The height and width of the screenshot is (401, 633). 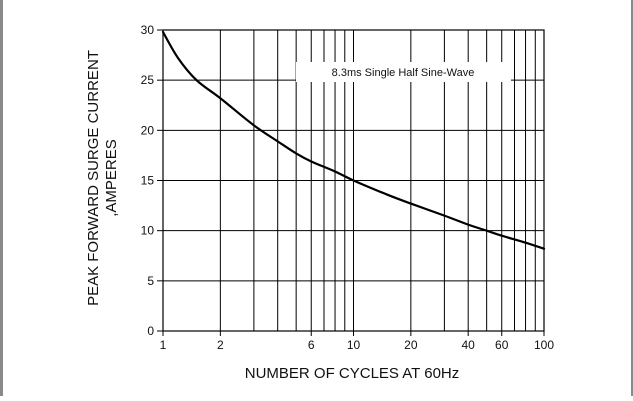 I want to click on y-axis-label-line2: ,AMPERES, so click(x=111, y=178).